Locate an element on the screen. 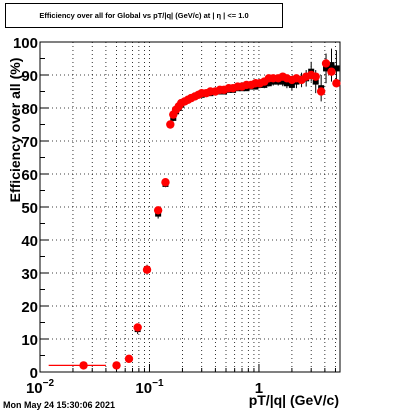 The width and height of the screenshot is (400, 414). y-tick-label: 100 is located at coordinates (25, 43).